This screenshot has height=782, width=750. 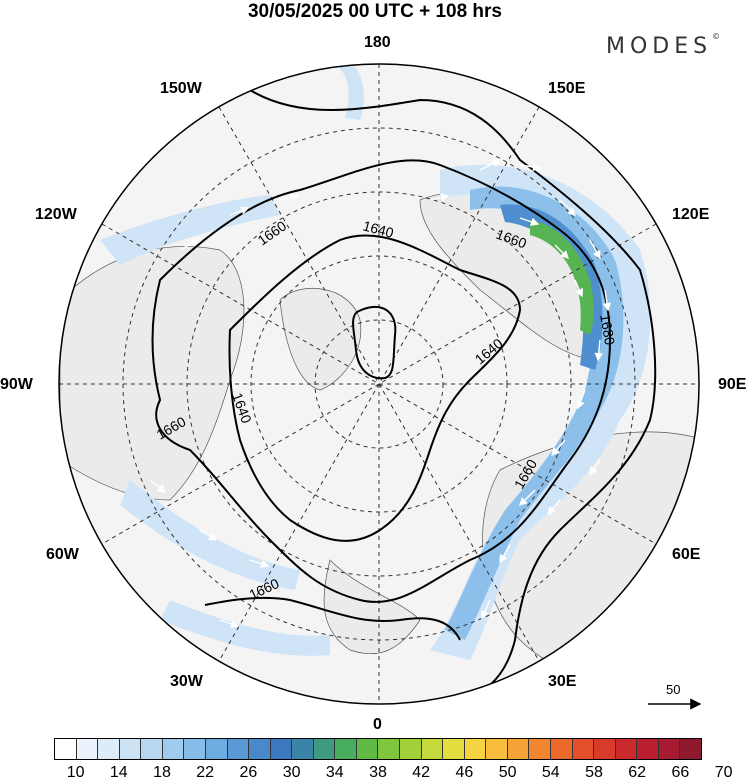 What do you see at coordinates (56, 214) in the screenshot?
I see `lon-label-120w: 120W` at bounding box center [56, 214].